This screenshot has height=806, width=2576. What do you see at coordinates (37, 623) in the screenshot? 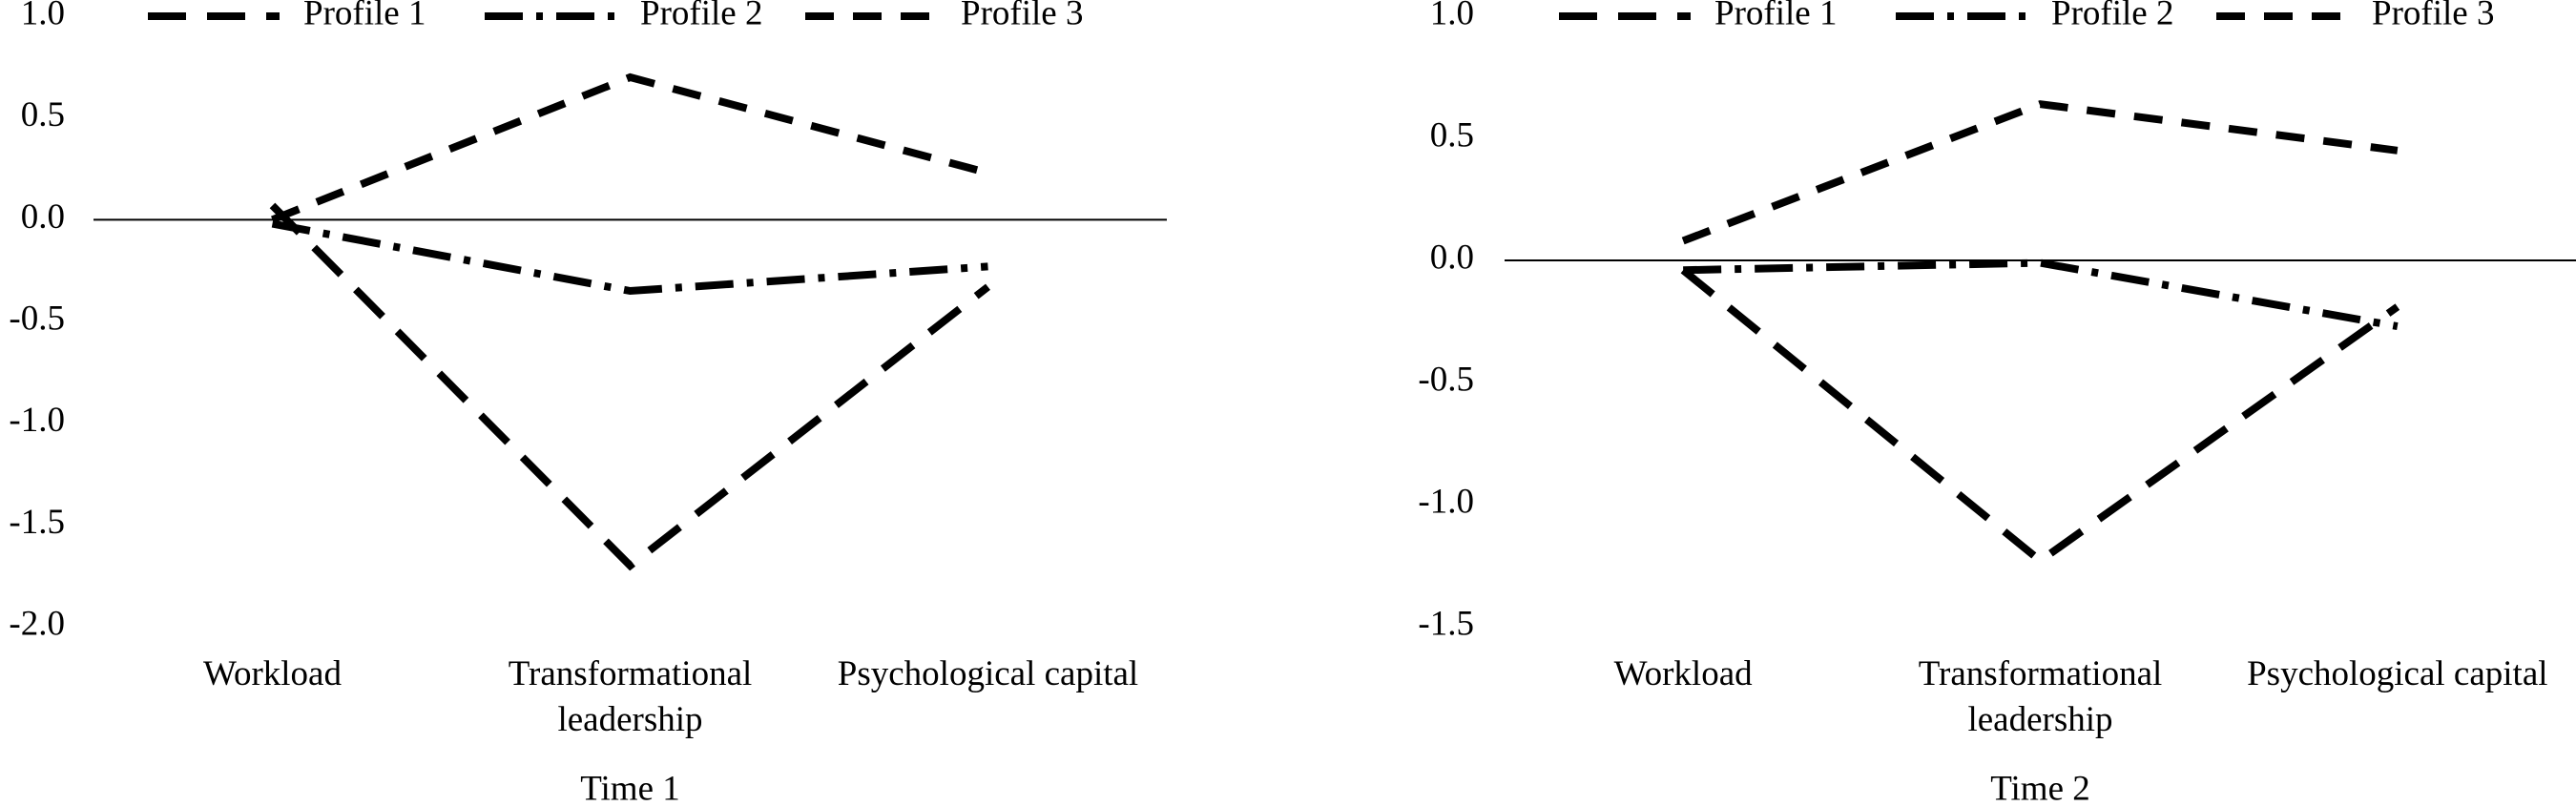
I see `y-tick-label: -2.0` at bounding box center [37, 623].